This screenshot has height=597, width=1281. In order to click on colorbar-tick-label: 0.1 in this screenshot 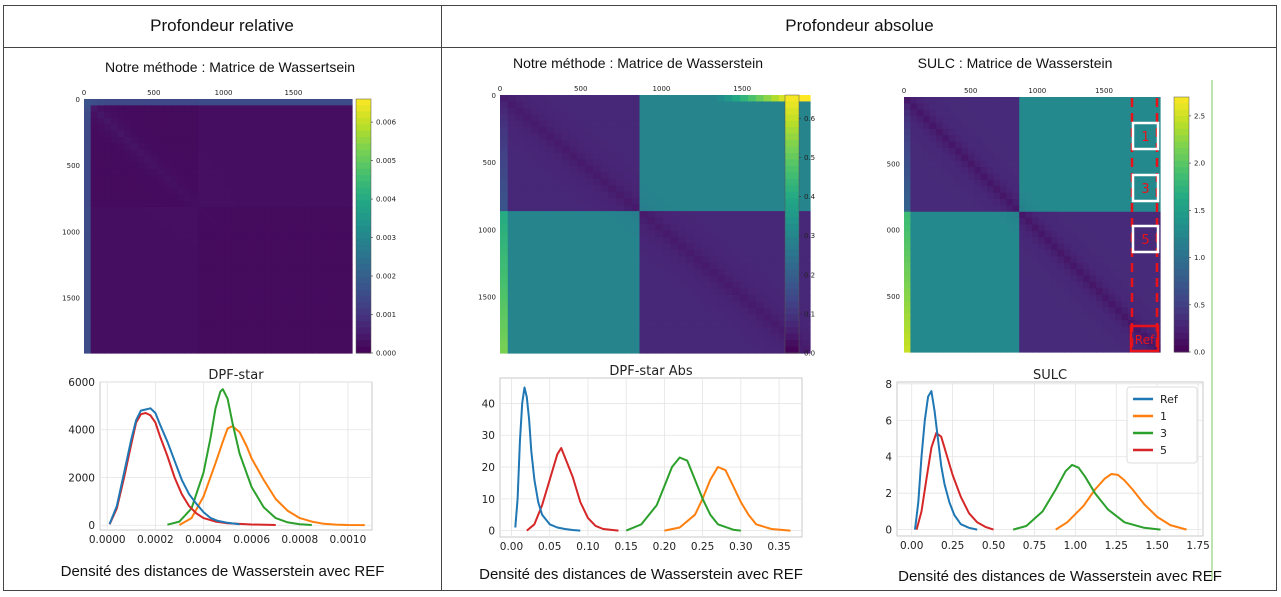, I will do `click(809, 314)`.